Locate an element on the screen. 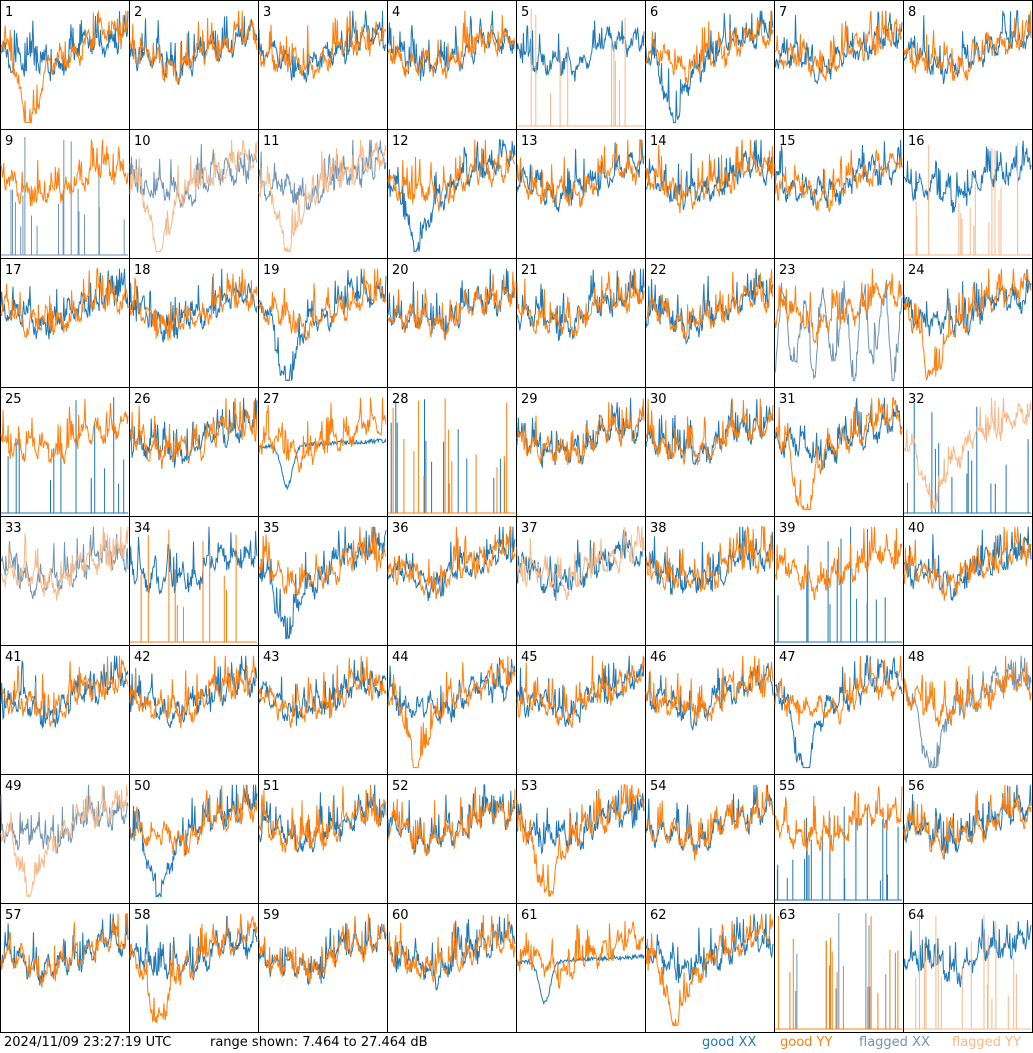  panel-25: 25 is located at coordinates (65, 452).